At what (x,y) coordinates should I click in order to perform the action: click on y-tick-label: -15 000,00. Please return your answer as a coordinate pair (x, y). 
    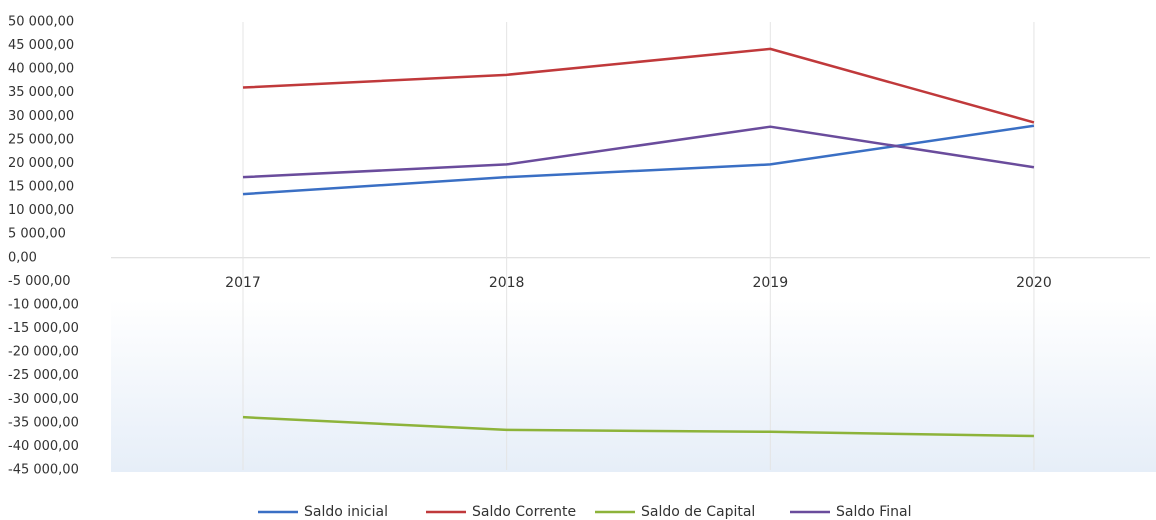
    Looking at the image, I should click on (43, 328).